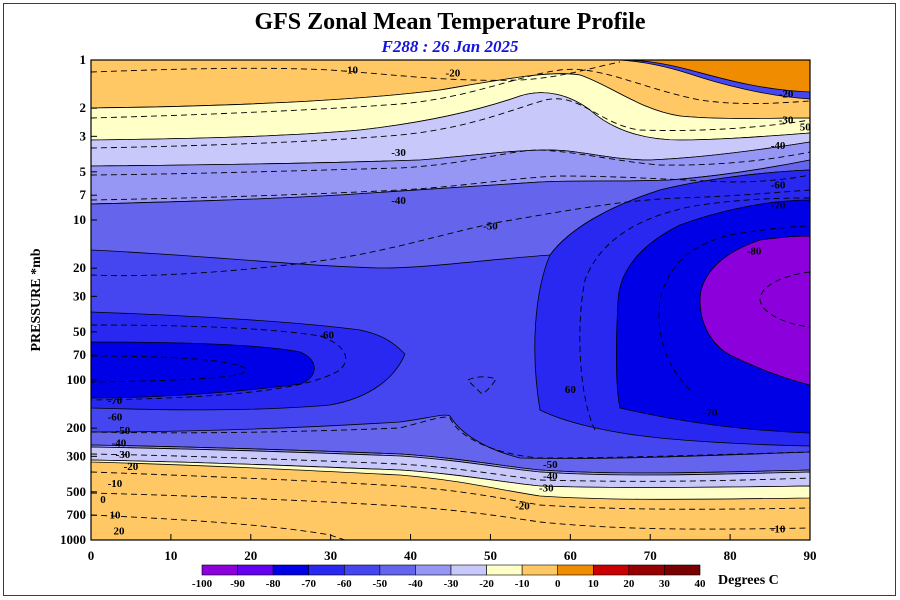 The image size is (900, 600). I want to click on x-tick-label: 20, so click(250, 555).